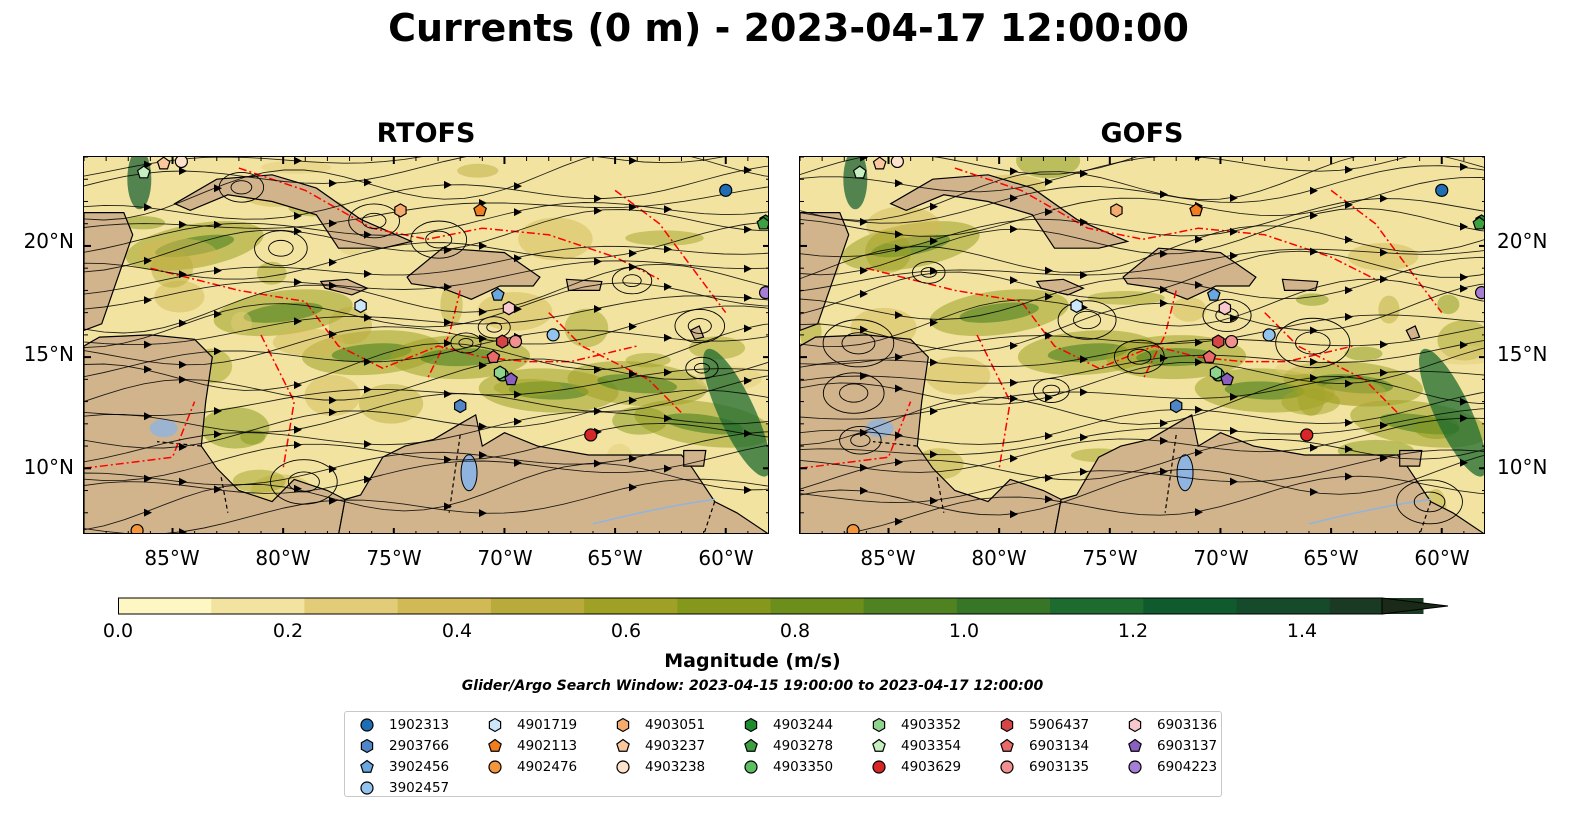 This screenshot has height=827, width=1577. I want to click on legend-label-4901719: 4901719, so click(547, 725).